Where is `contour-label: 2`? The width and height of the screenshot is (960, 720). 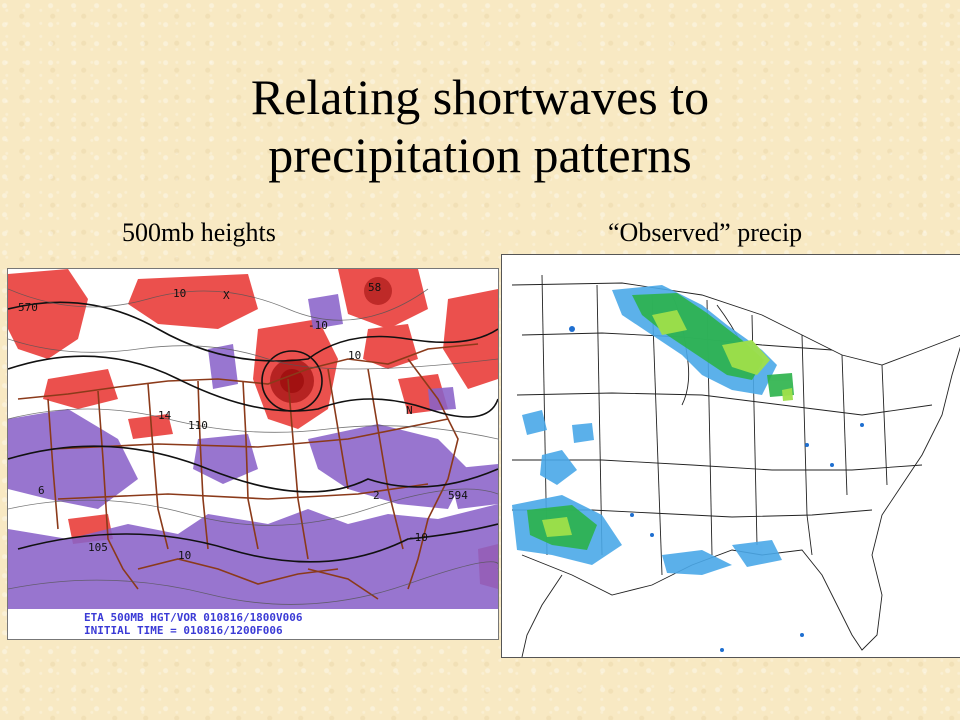
contour-label: 2 is located at coordinates (376, 495).